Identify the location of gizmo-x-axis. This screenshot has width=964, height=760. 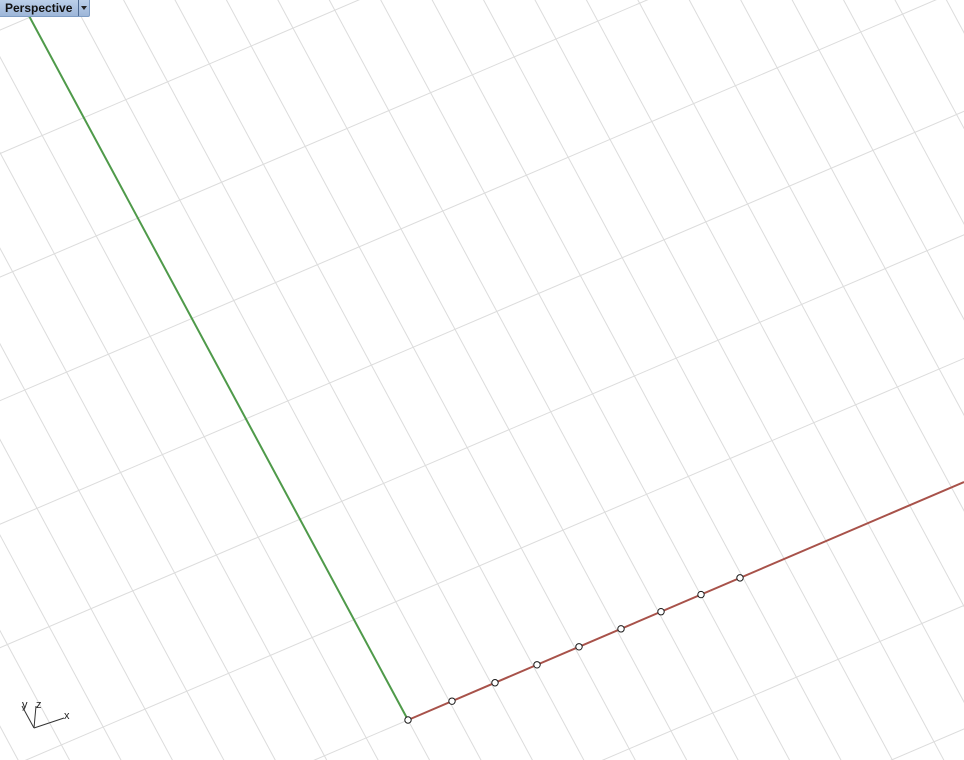
(49, 723).